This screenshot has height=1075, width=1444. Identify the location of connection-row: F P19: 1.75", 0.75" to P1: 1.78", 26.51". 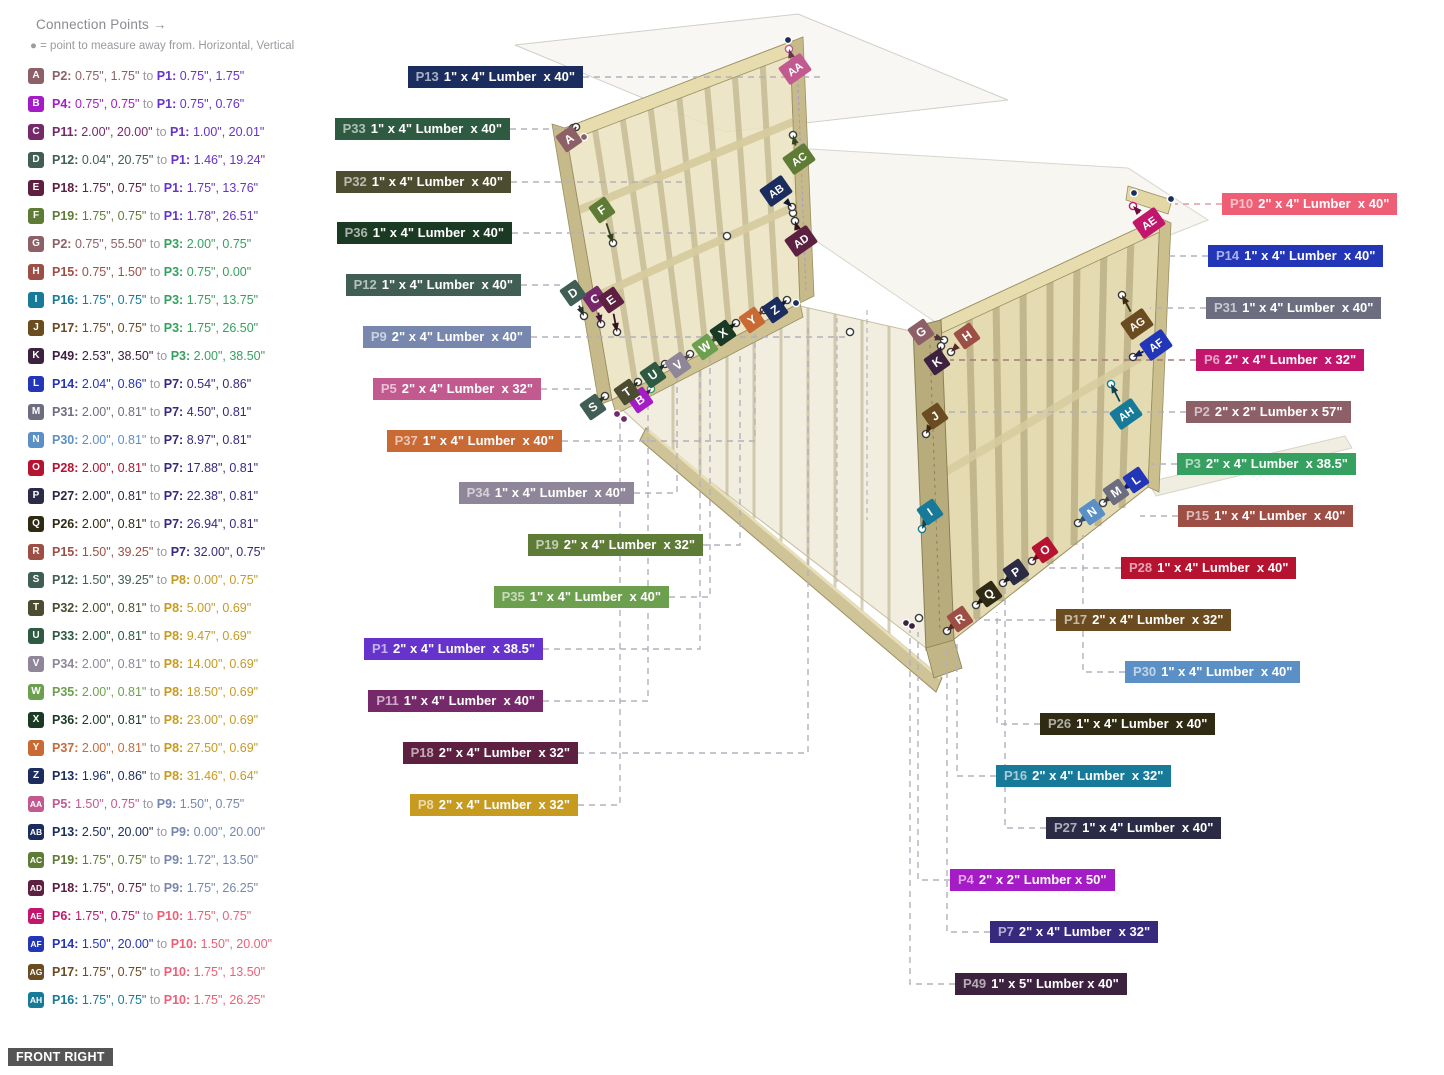
(198, 216).